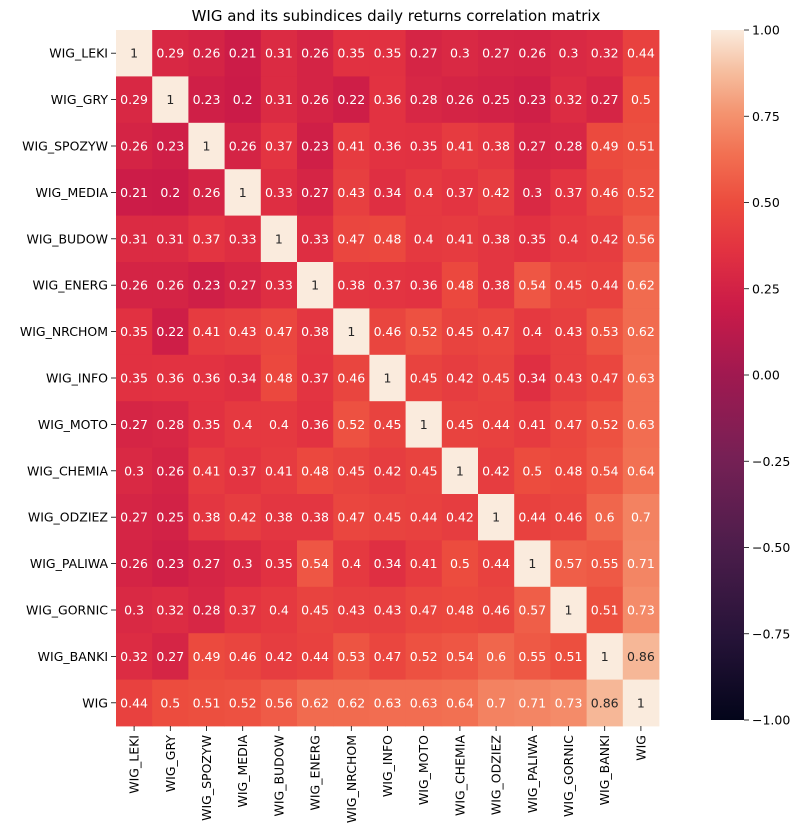 This screenshot has height=840, width=807. I want to click on colorbar-tick-label: 0.25, so click(766, 288).